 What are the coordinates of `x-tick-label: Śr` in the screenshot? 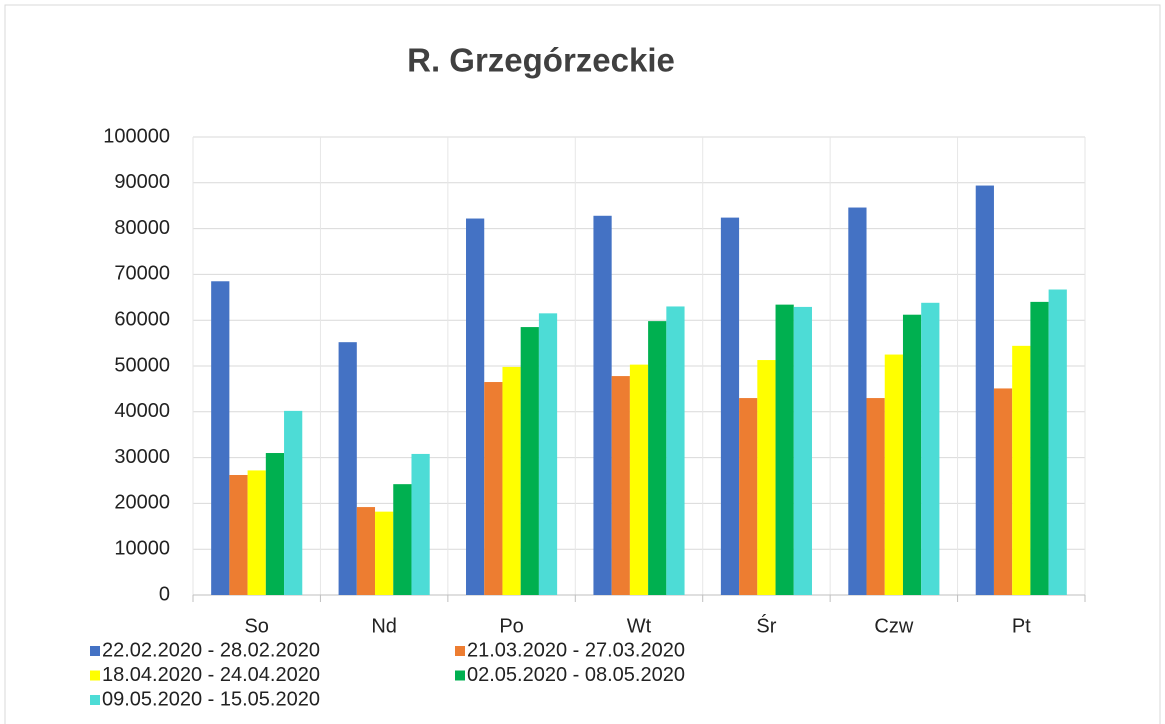 It's located at (766, 625).